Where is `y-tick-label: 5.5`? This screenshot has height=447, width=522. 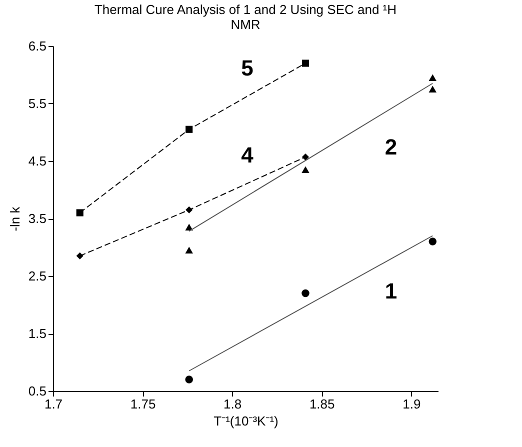
y-tick-label: 5.5 is located at coordinates (37, 103).